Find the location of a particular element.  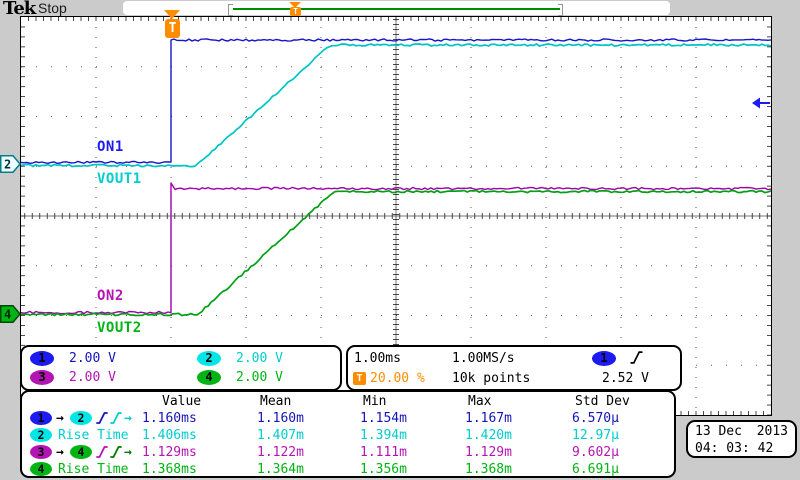

meas1-stddev: 6.570µ is located at coordinates (595, 418).